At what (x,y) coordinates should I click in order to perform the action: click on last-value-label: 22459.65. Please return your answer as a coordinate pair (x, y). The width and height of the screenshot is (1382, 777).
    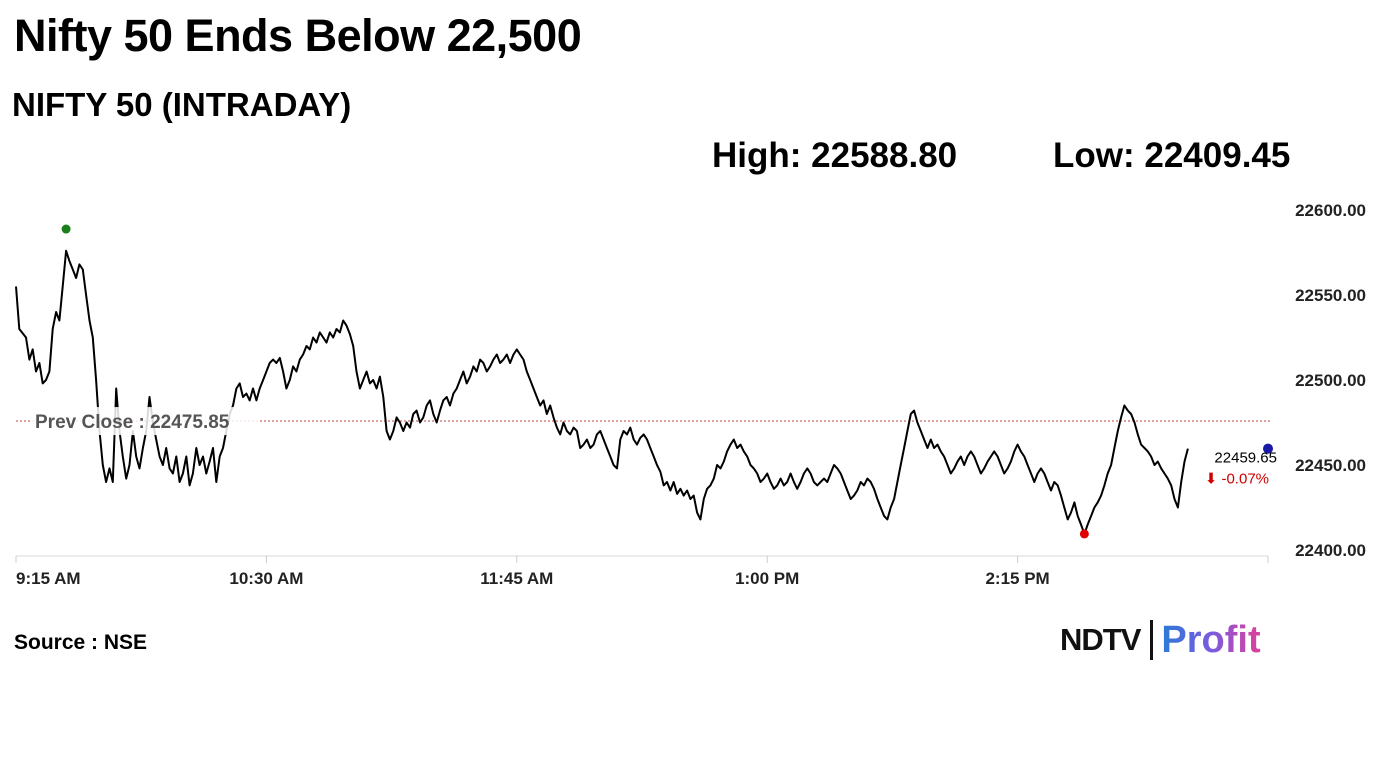
    Looking at the image, I should click on (1245, 458).